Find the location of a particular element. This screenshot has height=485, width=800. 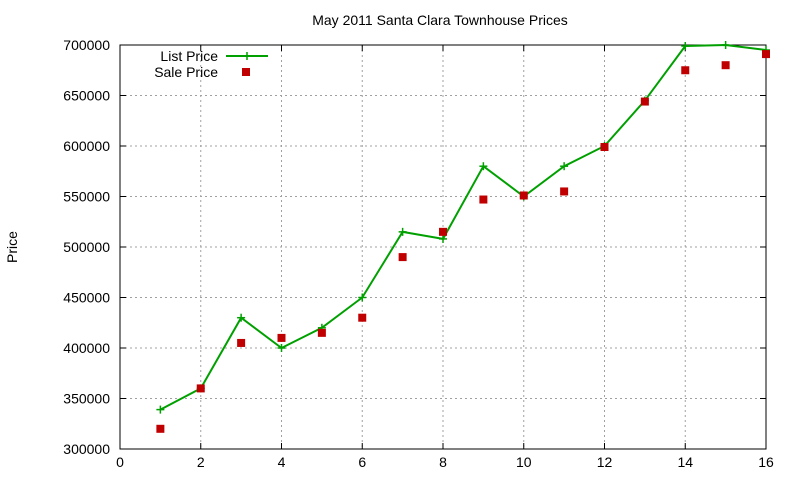

x-tick-label: 12 is located at coordinates (605, 462).